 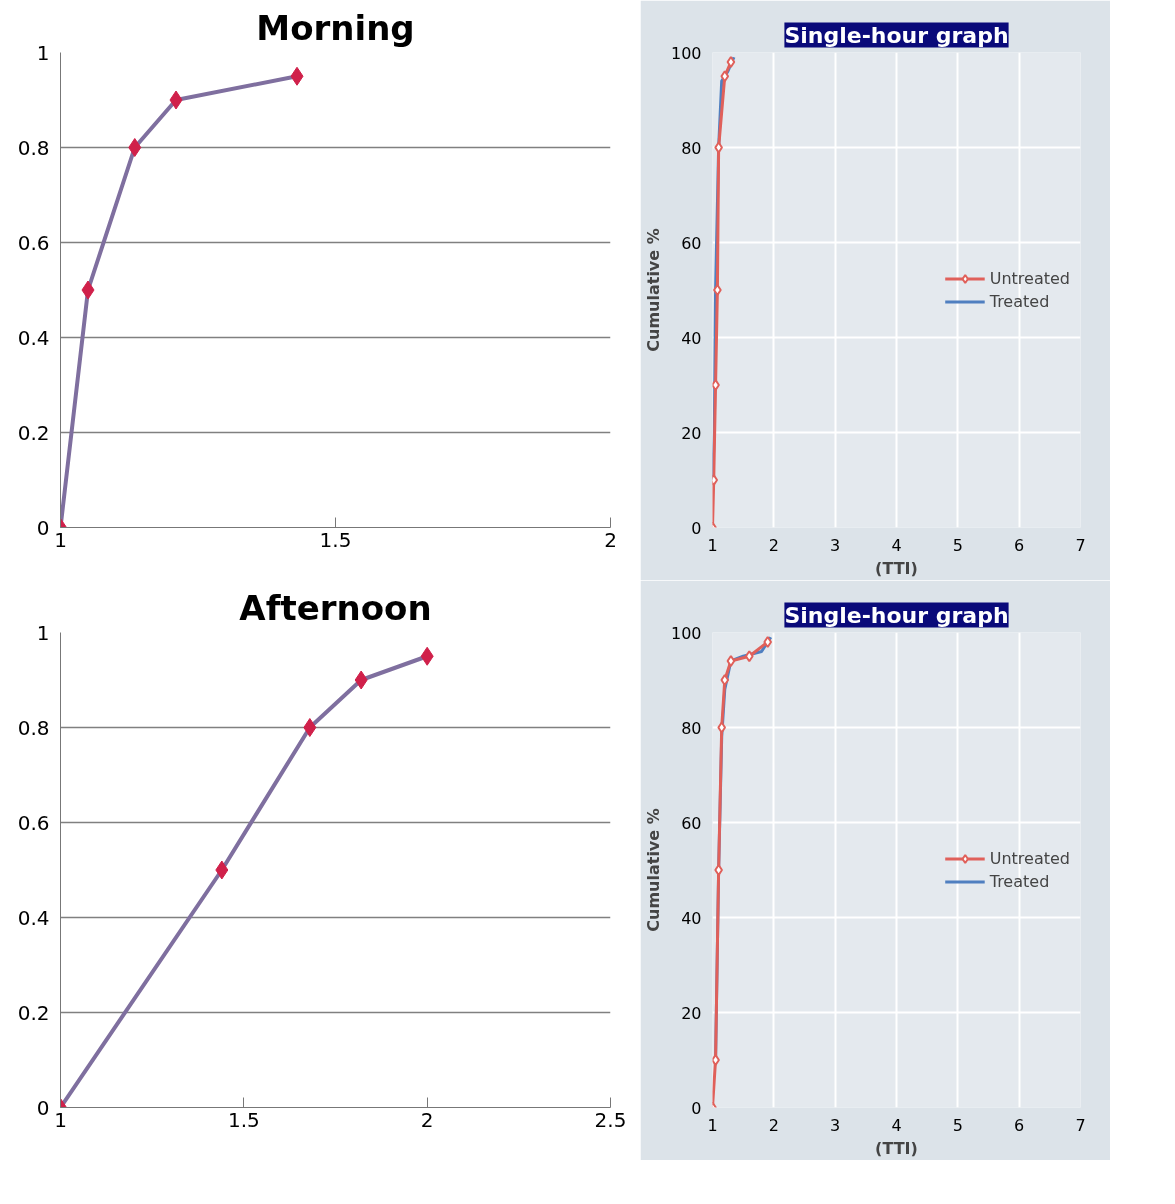 I want to click on chart-title: Morning, so click(x=335, y=27).